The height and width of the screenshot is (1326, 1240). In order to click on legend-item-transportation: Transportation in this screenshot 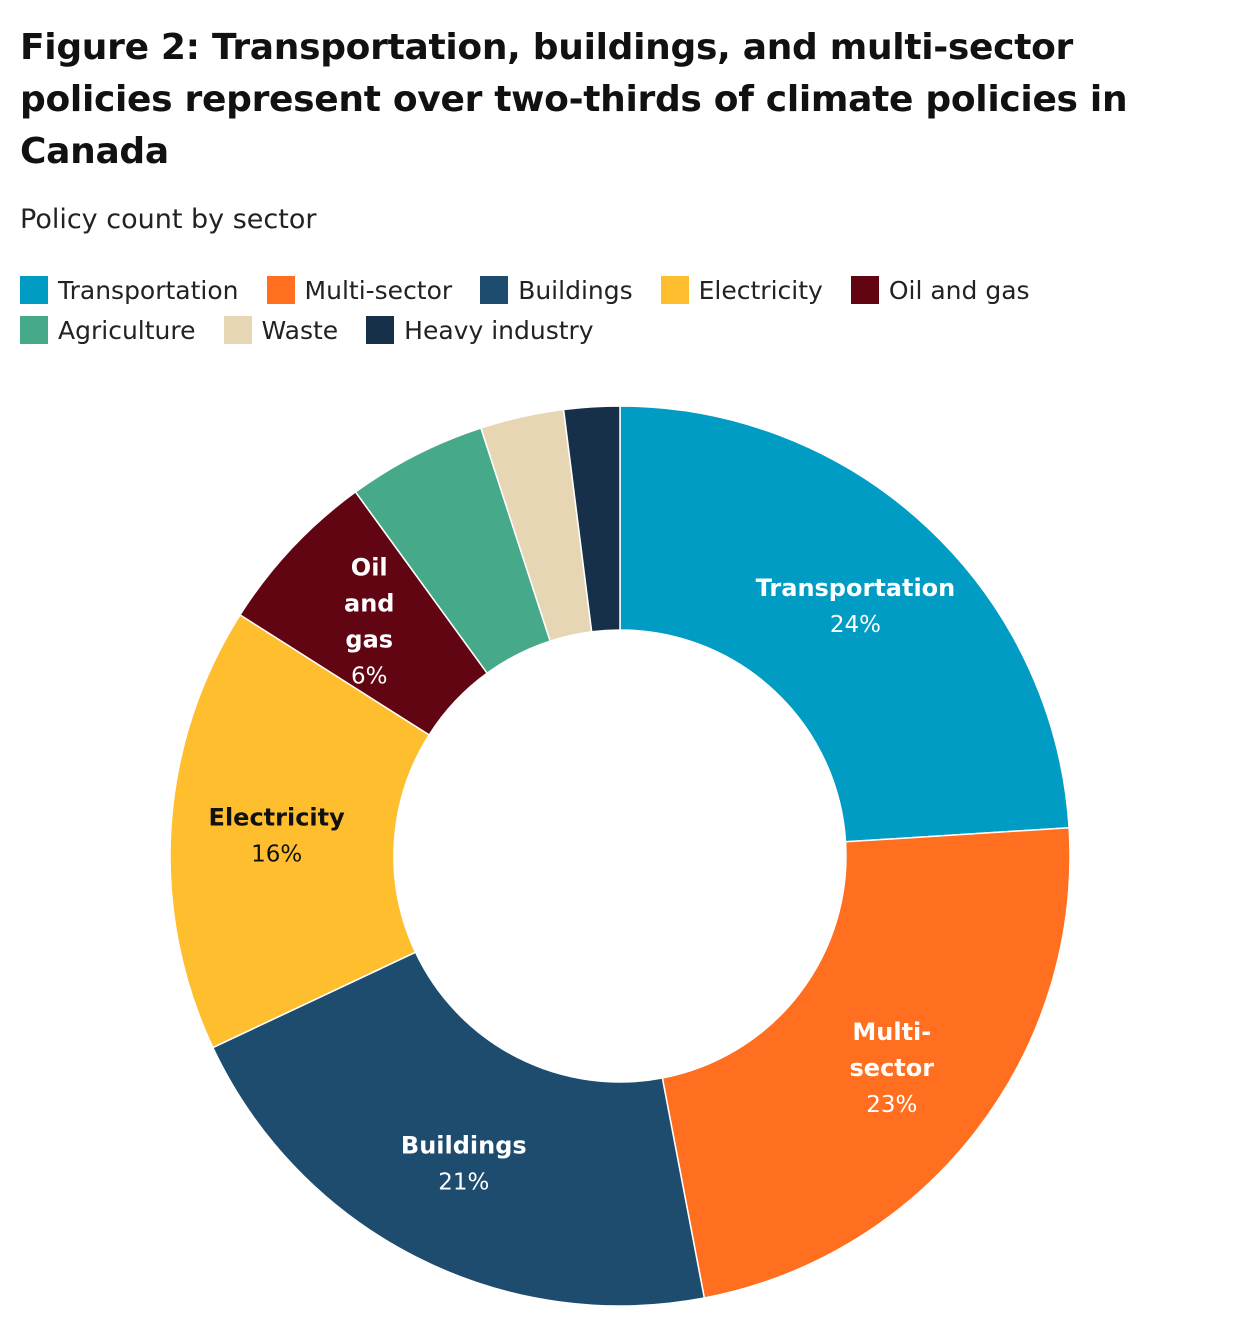, I will do `click(129, 290)`.